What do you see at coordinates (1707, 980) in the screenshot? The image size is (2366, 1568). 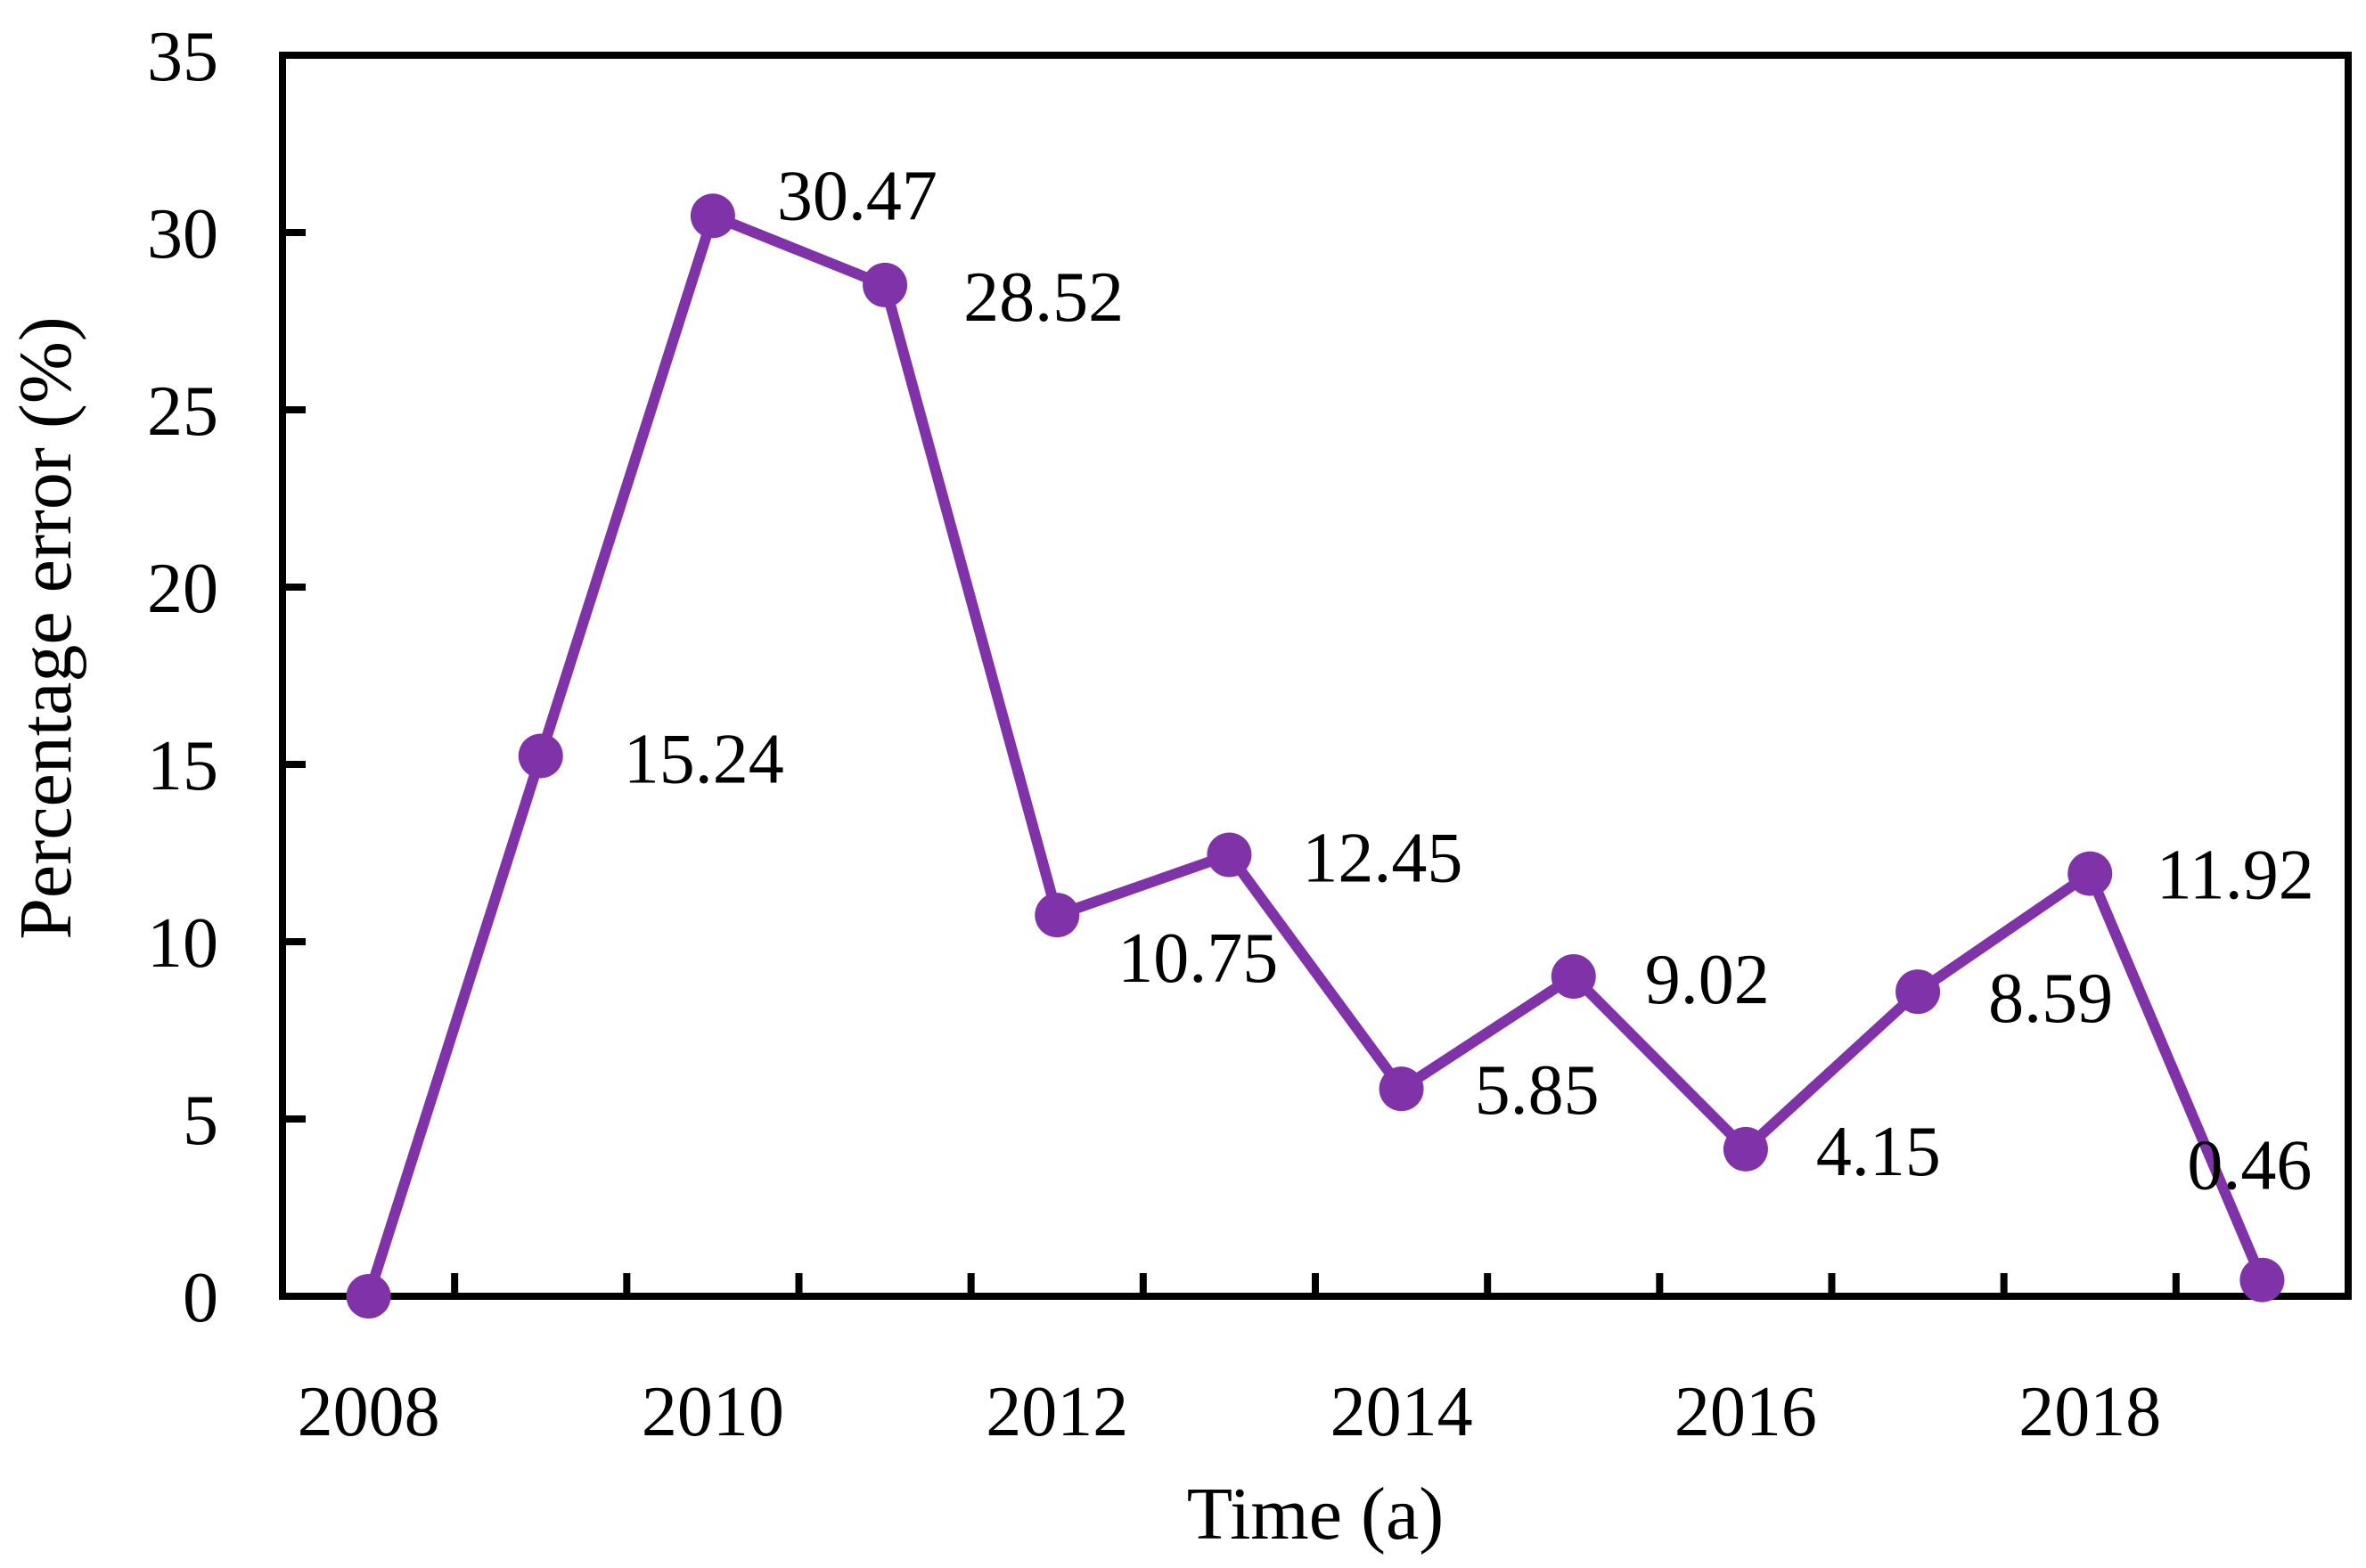 I see `data-point-label: 9.02` at bounding box center [1707, 980].